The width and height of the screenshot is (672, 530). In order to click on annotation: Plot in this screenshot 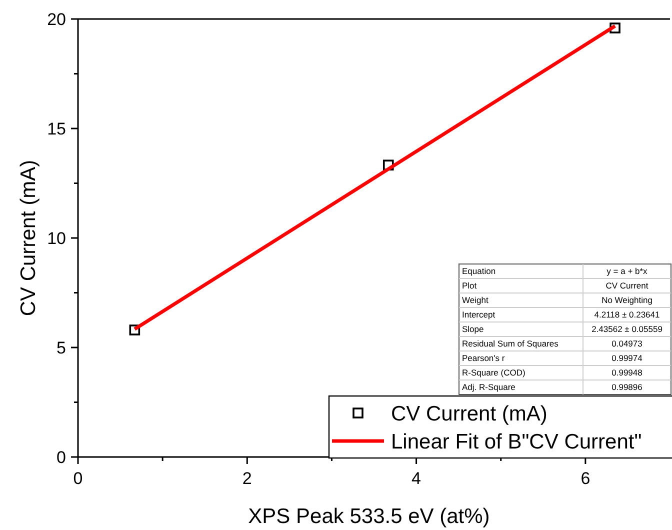, I will do `click(470, 285)`.